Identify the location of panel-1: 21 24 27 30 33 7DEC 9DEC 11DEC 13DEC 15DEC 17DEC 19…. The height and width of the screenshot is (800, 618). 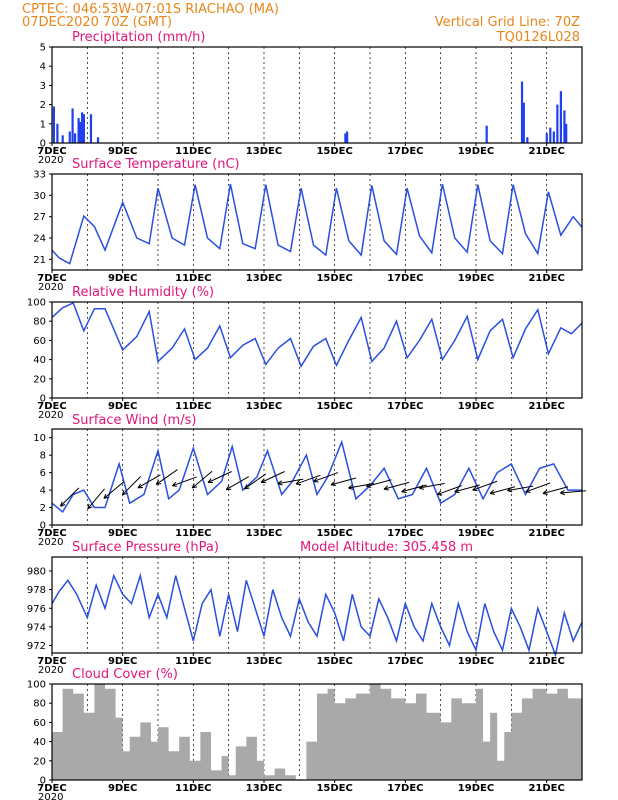
(308, 231).